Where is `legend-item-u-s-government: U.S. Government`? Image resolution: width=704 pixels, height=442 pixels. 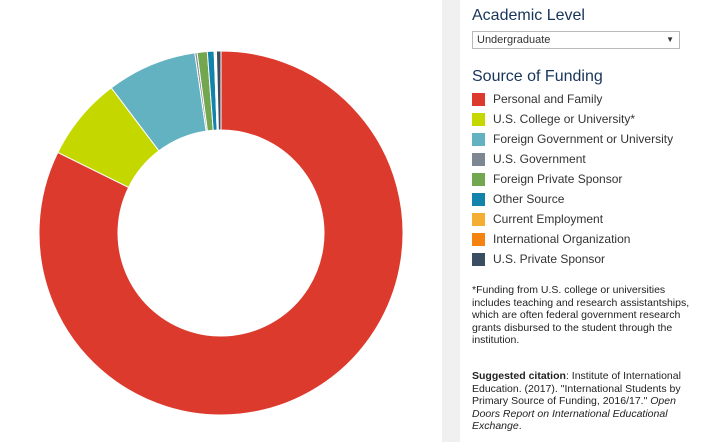
legend-item-u-s-government: U.S. Government is located at coordinates (572, 159).